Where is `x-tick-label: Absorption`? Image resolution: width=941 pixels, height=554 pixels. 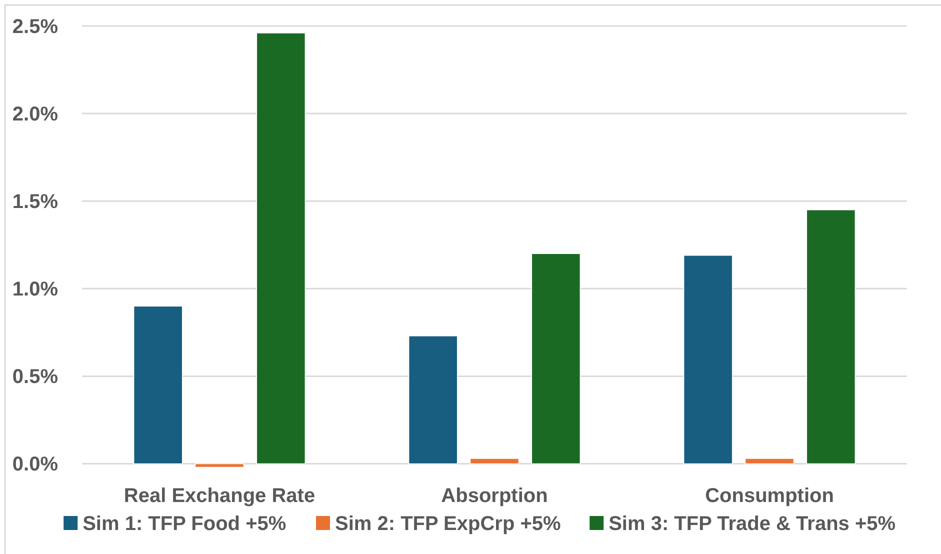
x-tick-label: Absorption is located at coordinates (494, 496).